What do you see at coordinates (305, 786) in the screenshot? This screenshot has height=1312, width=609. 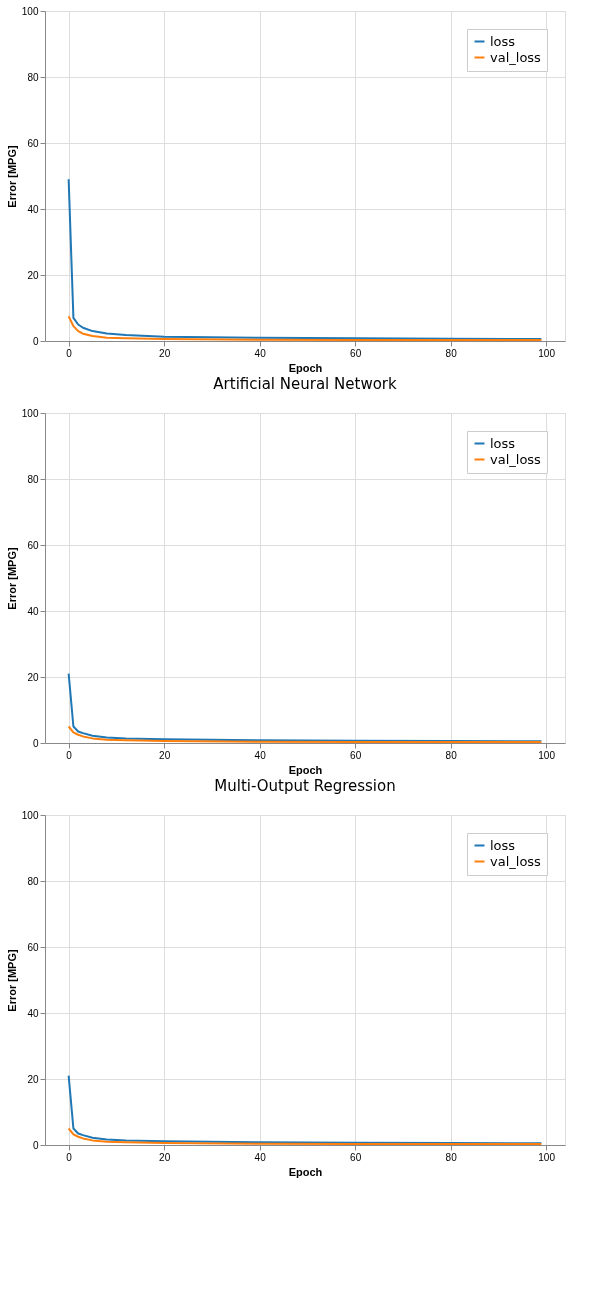 I see `text: Multi-Output Regression` at bounding box center [305, 786].